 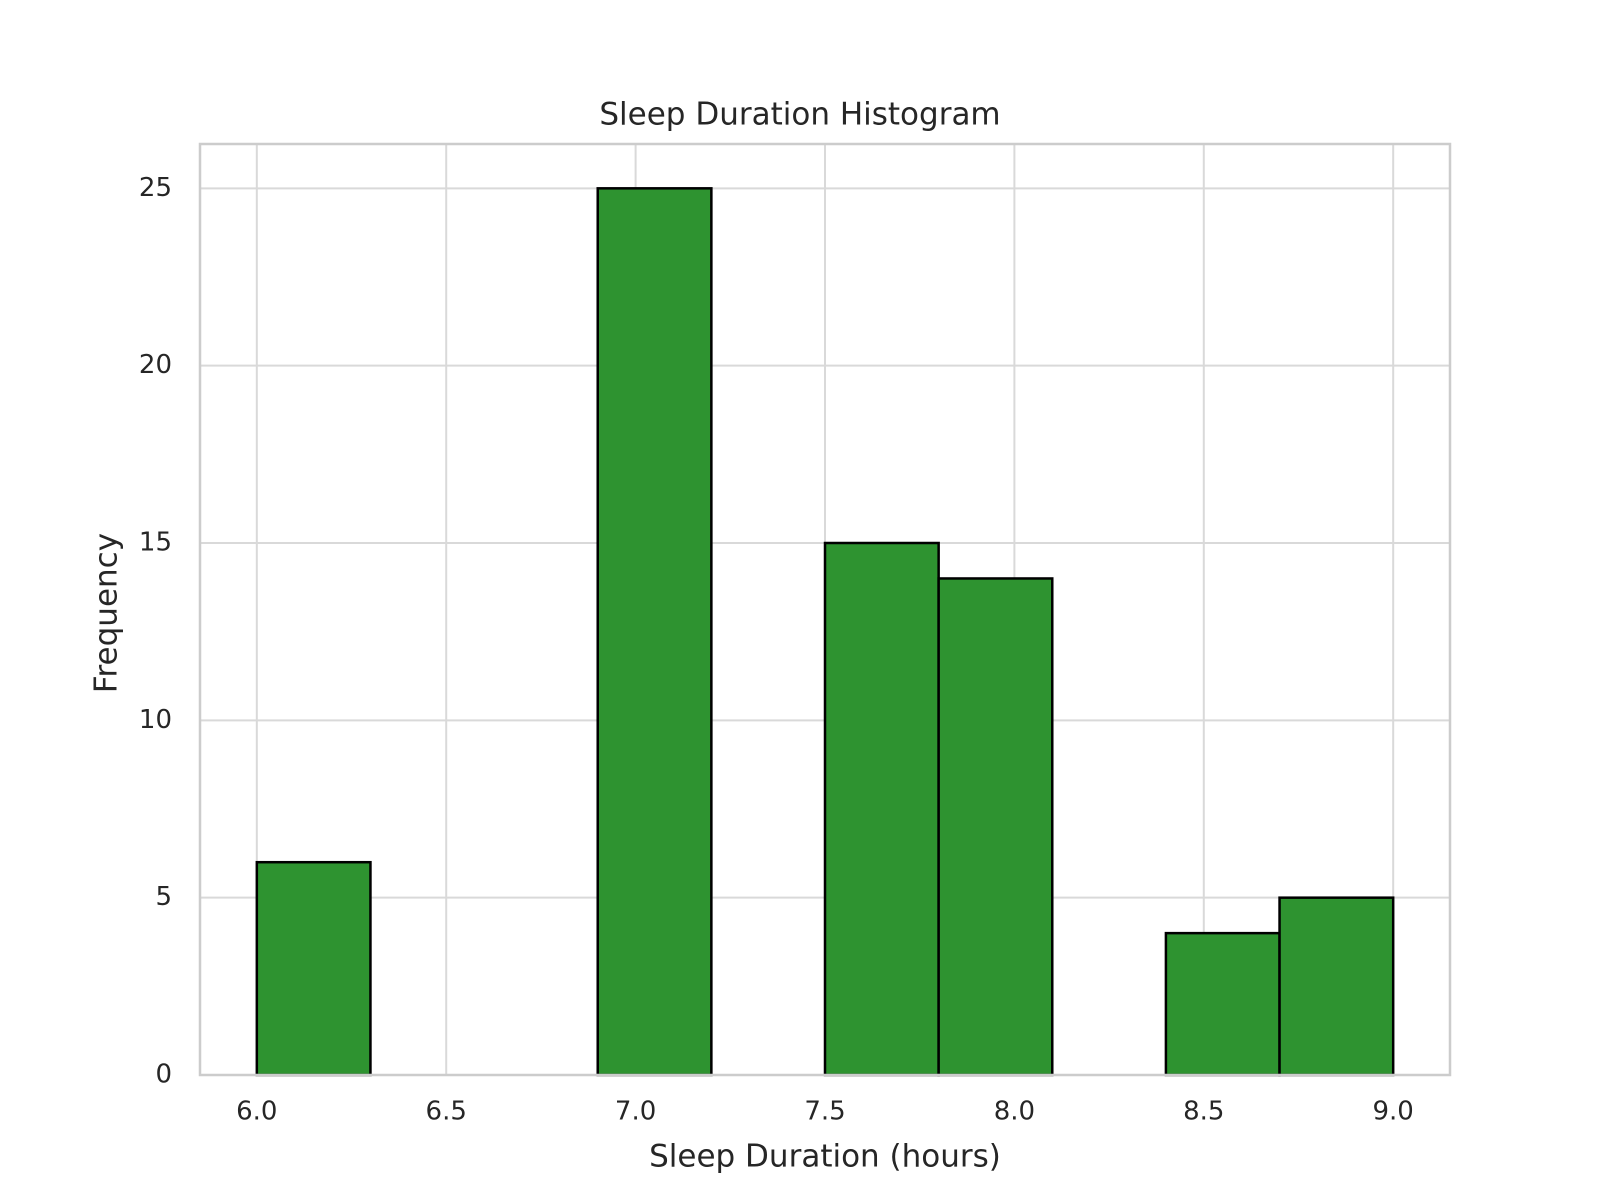 I want to click on x-tick-label: 7.5, so click(x=824, y=1112).